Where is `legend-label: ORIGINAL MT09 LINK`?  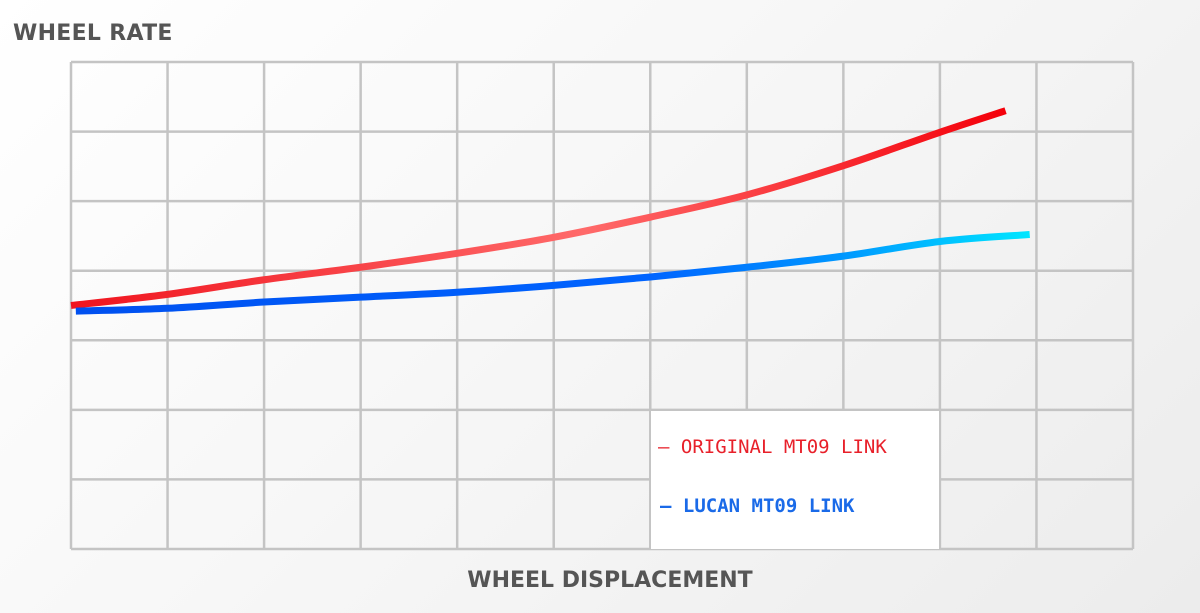
legend-label: ORIGINAL MT09 LINK is located at coordinates (783, 447).